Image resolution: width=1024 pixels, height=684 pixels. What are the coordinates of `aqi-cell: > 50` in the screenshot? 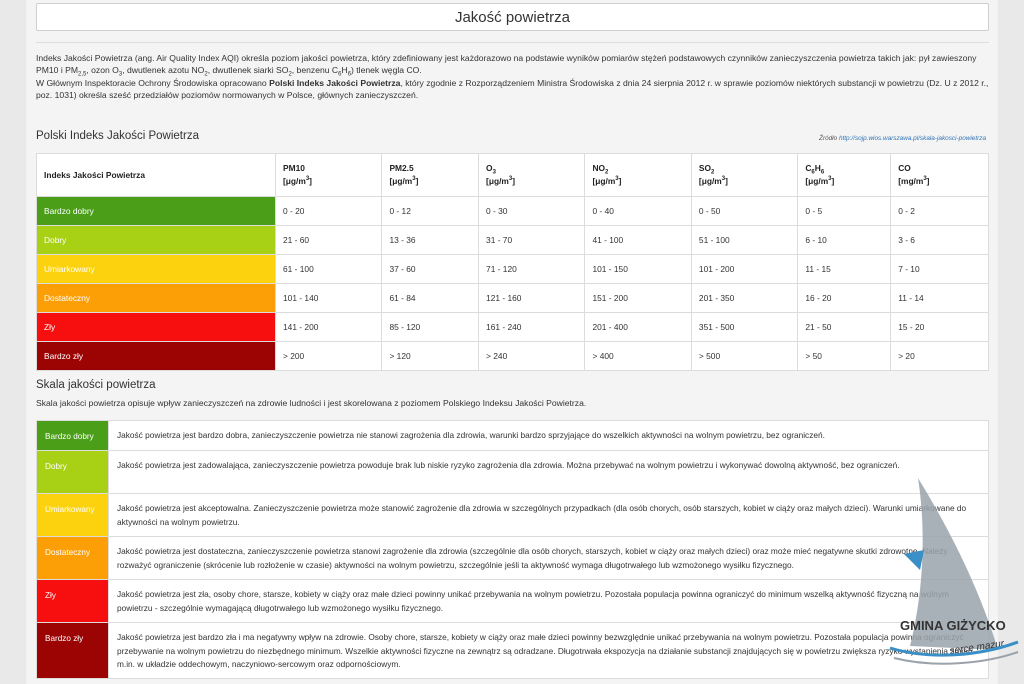 It's located at (844, 356).